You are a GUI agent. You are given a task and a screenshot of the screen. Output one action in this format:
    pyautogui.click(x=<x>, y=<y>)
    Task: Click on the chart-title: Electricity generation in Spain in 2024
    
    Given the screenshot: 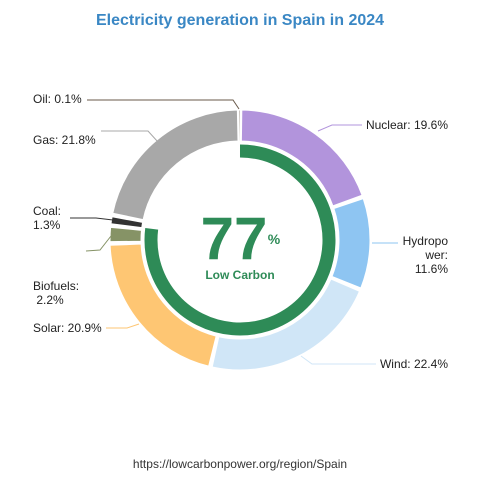 What is the action you would take?
    pyautogui.click(x=240, y=20)
    